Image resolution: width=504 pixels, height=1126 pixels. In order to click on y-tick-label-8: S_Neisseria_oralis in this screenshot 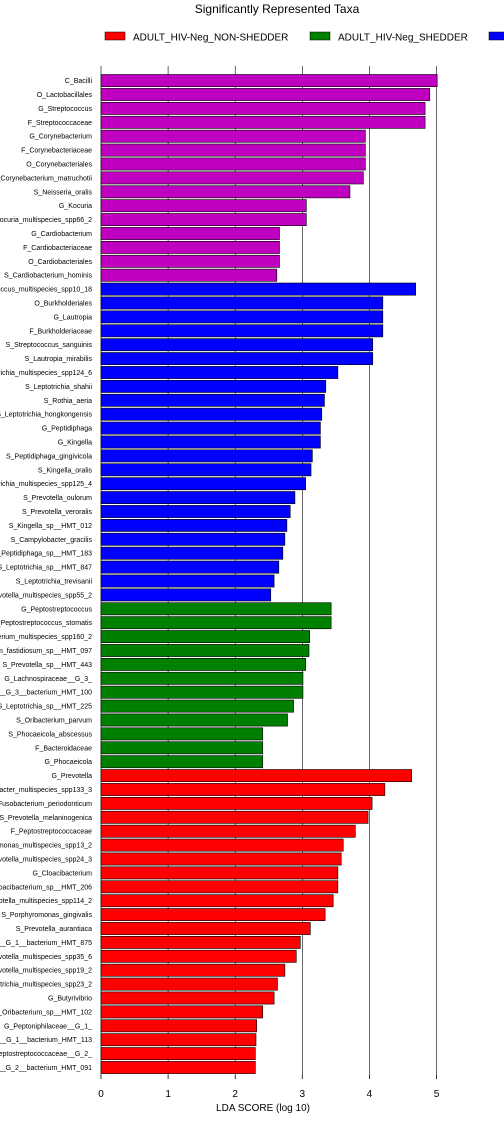, I will do `click(63, 192)`.